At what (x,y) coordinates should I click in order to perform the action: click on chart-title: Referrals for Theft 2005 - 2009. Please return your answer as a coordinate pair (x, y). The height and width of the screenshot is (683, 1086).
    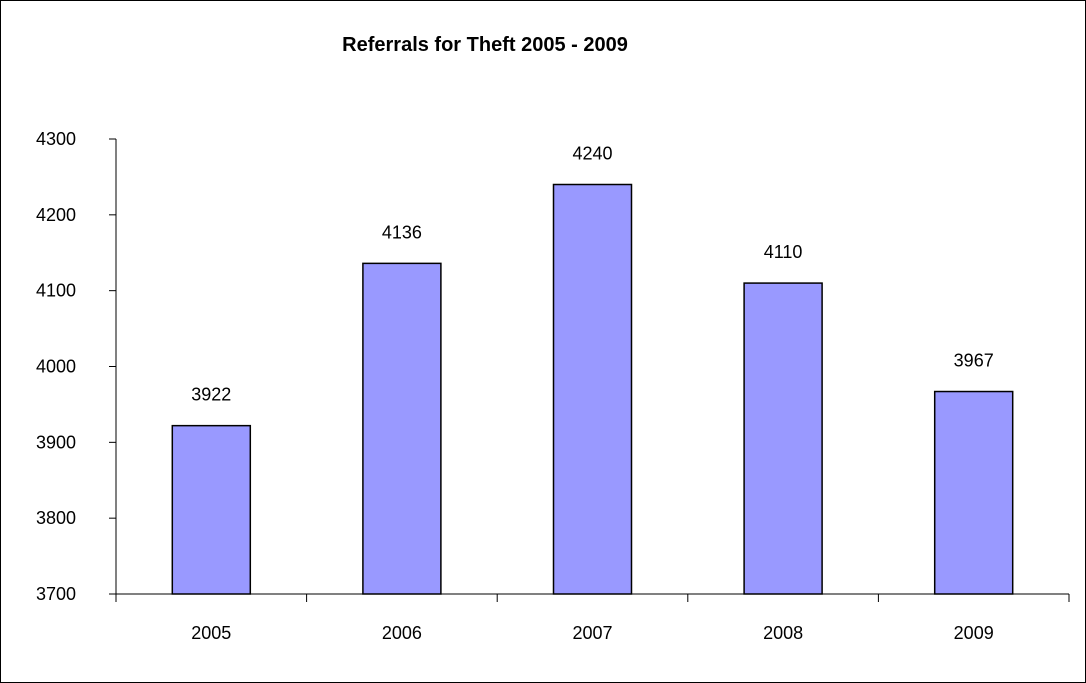
    Looking at the image, I should click on (485, 45).